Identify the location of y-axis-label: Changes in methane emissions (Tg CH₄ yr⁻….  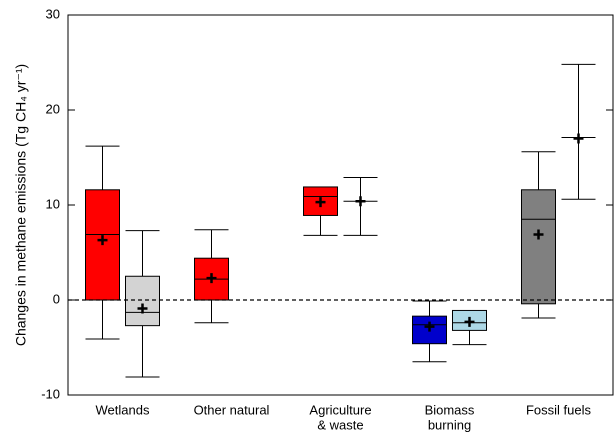
(21, 205).